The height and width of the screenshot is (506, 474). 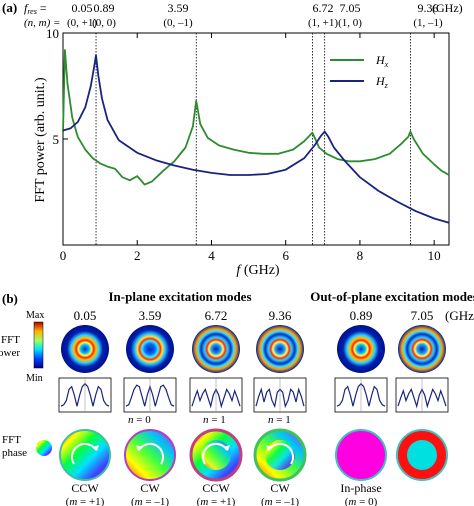 What do you see at coordinates (40, 140) in the screenshot?
I see `y-axis-label: FFT power (arb. unit.)` at bounding box center [40, 140].